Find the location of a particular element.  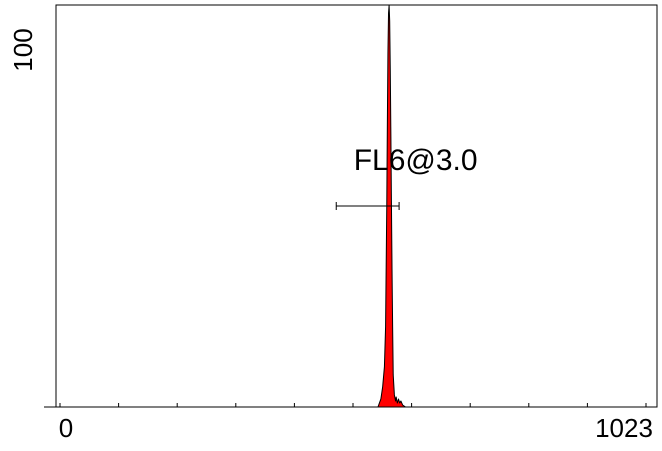

x-axis-ticks is located at coordinates (353, 405).